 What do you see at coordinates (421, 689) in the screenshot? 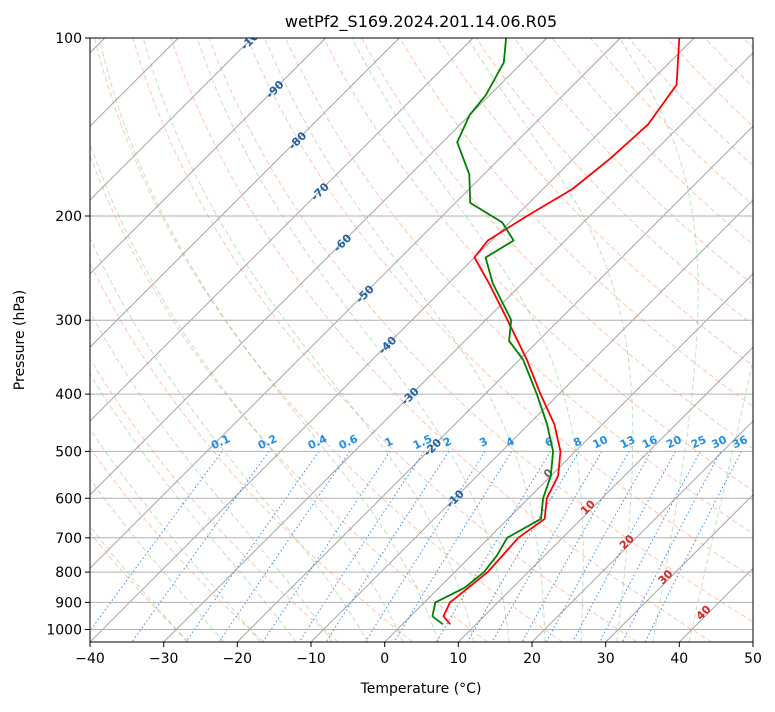
I see `x-axis-title: Temperature (°C)` at bounding box center [421, 689].